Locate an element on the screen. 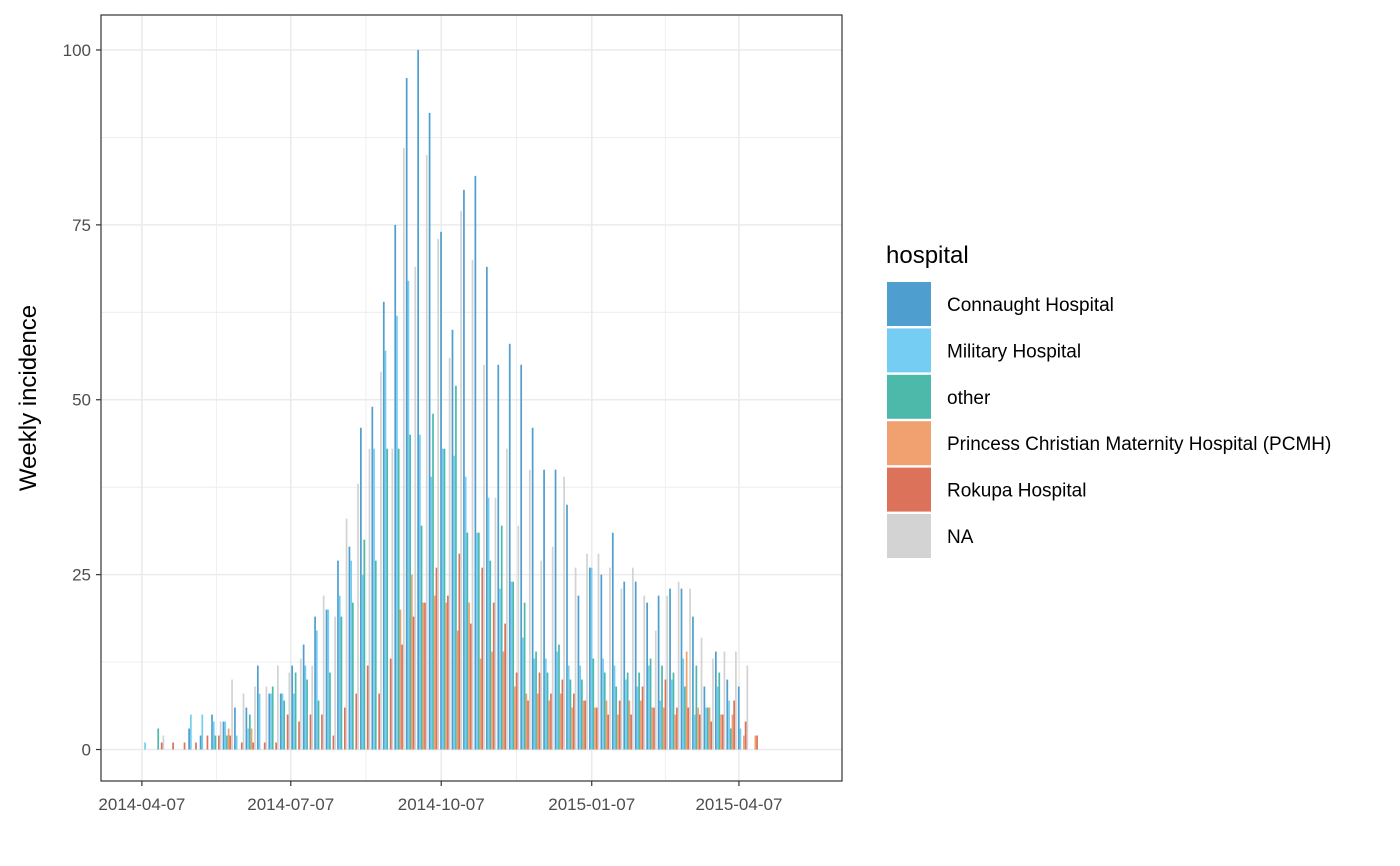 Image resolution: width=1400 pixels, height=866 pixels. y-tick-label: 100 is located at coordinates (77, 50).